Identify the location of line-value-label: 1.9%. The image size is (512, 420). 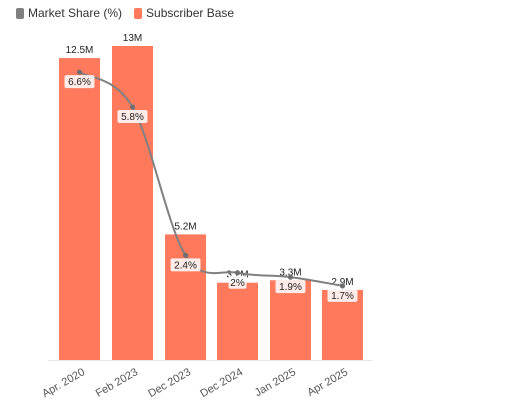
(290, 287).